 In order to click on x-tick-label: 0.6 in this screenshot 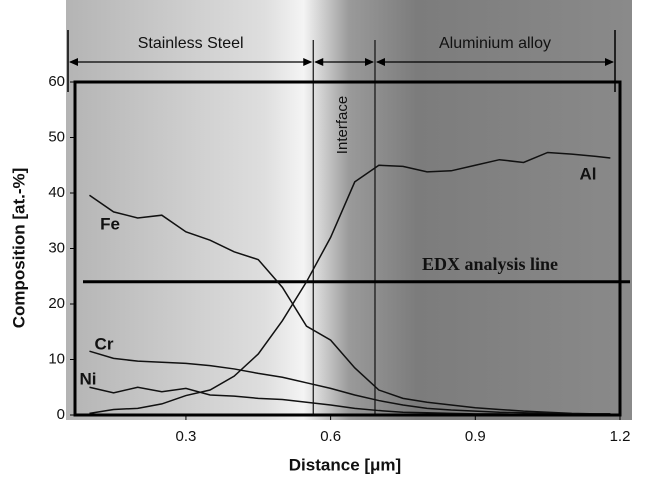, I will do `click(330, 436)`.